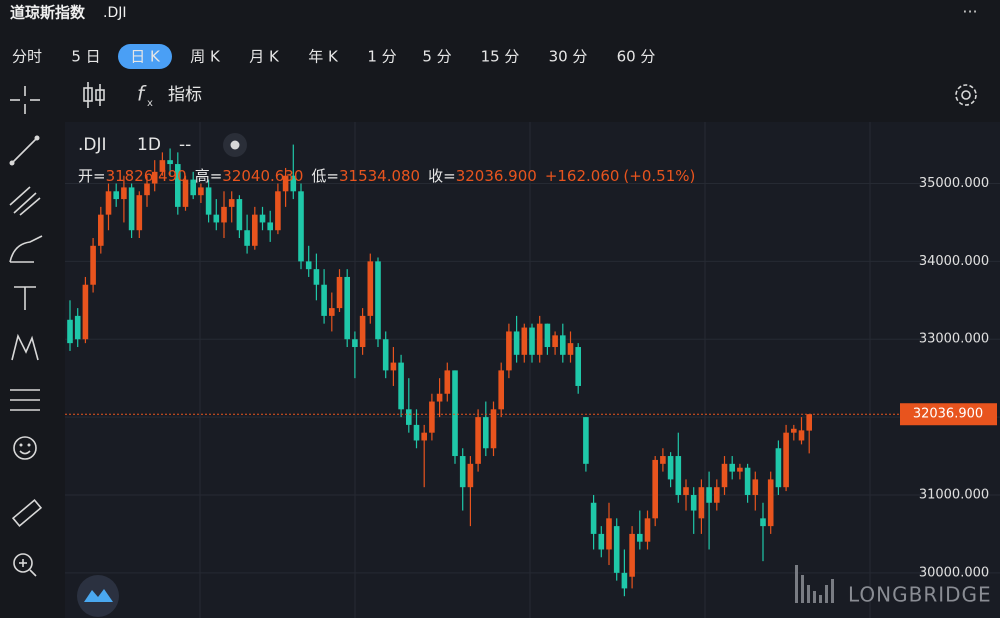 This screenshot has width=1000, height=618. Describe the element at coordinates (659, 176) in the screenshot. I see `info-change-pct: (+0.51%)` at that location.